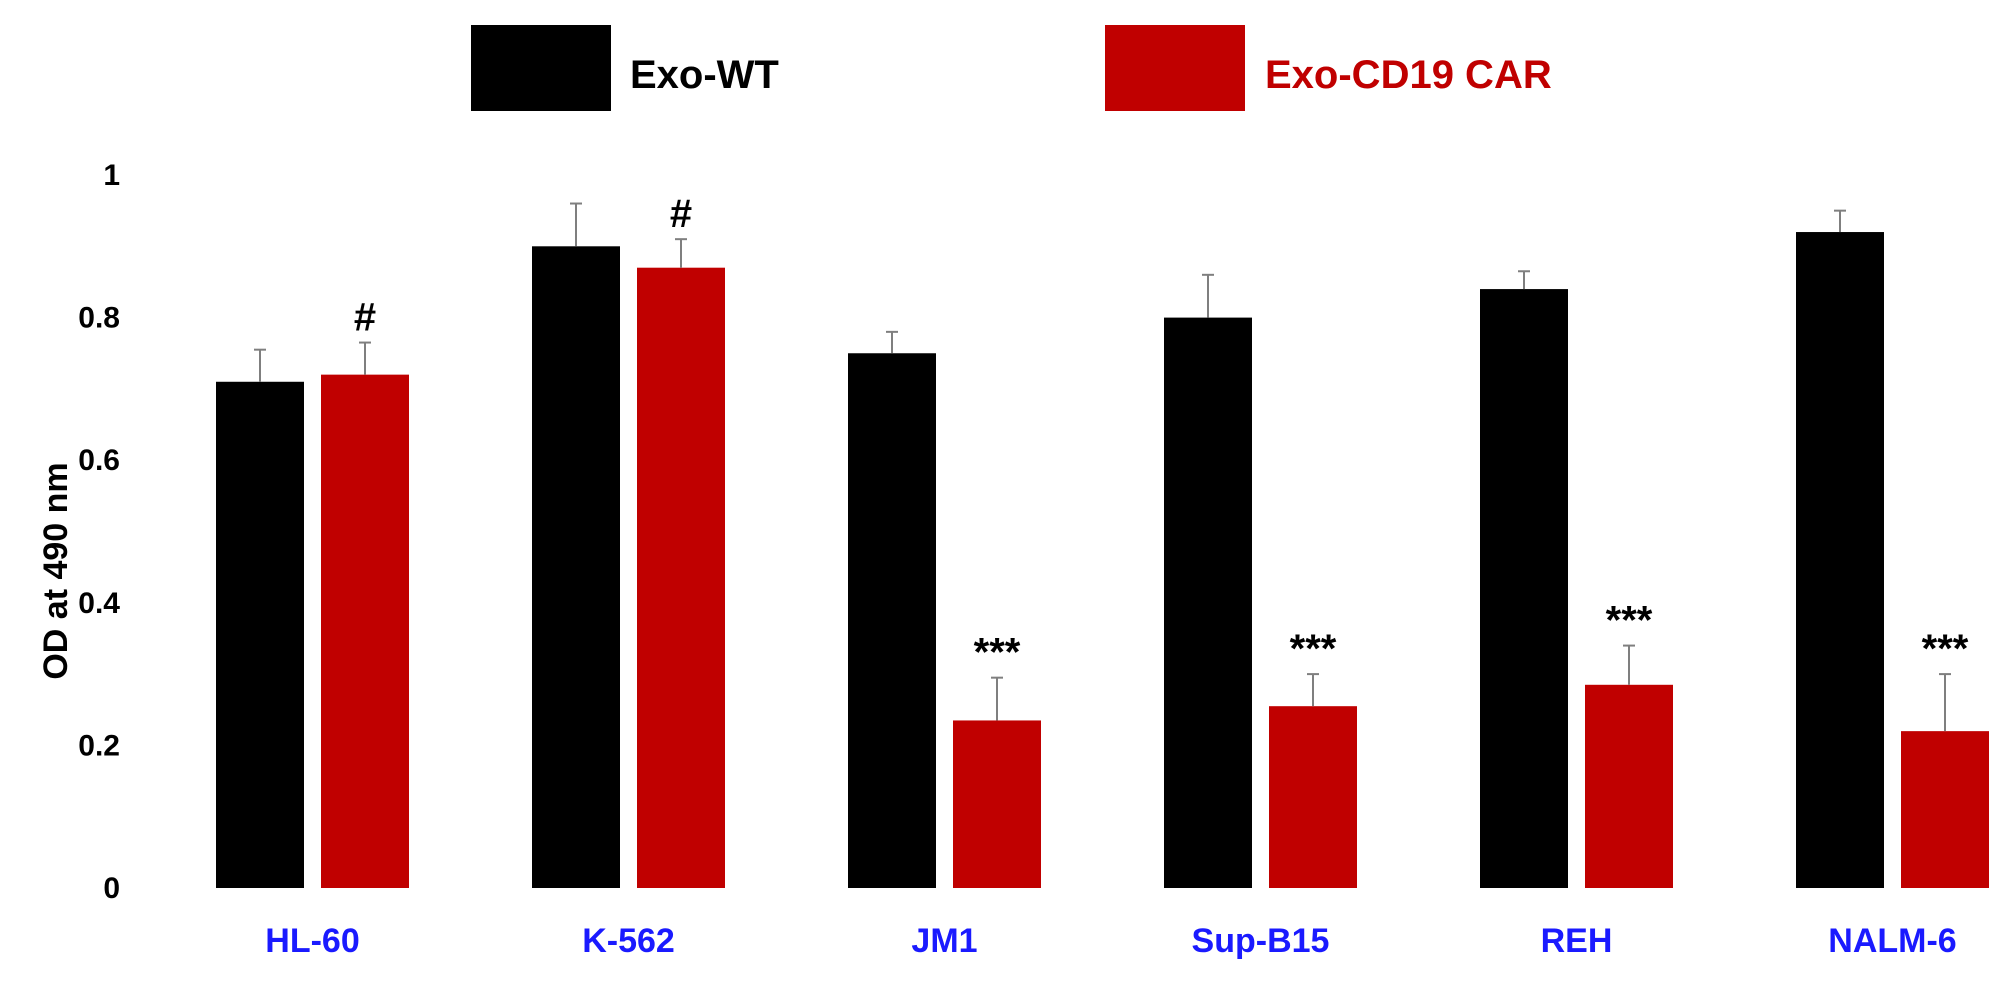 This screenshot has width=2013, height=982. I want to click on x-tick-label: K-562, so click(628, 941).